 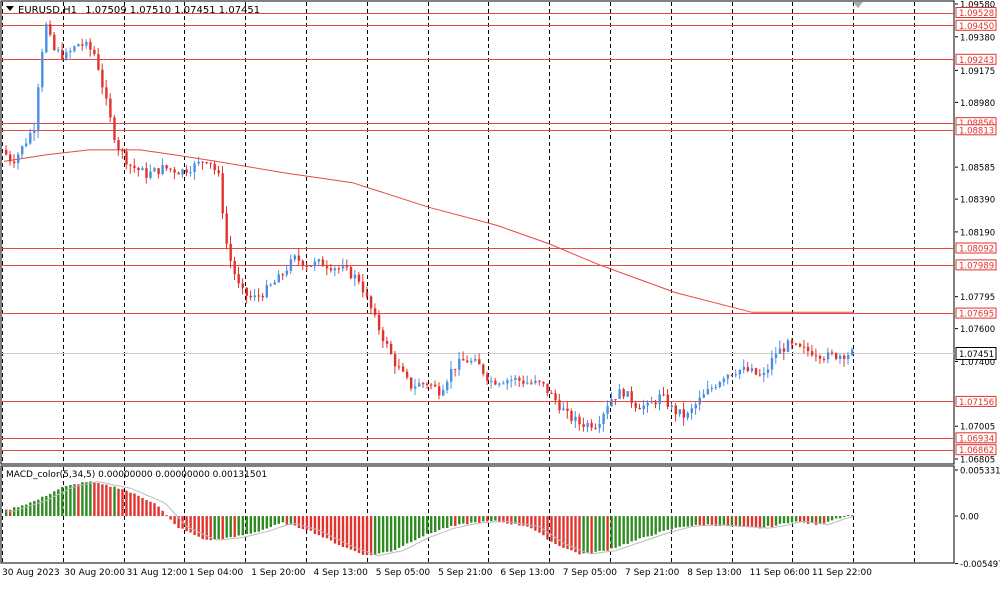 I want to click on y-tick-label: 1.09380, so click(x=977, y=38).